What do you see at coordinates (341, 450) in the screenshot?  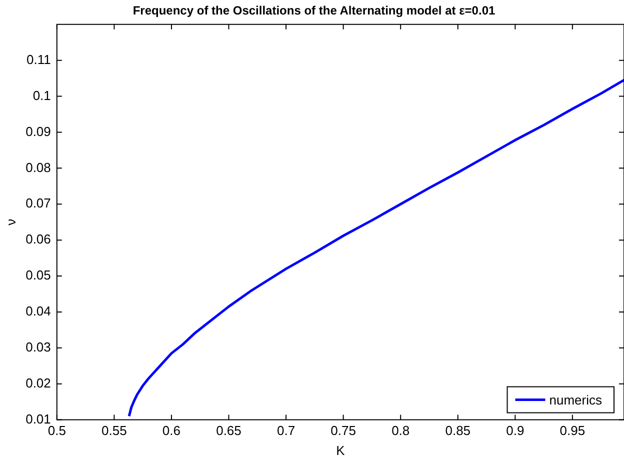 I see `x-axis-title: K` at bounding box center [341, 450].